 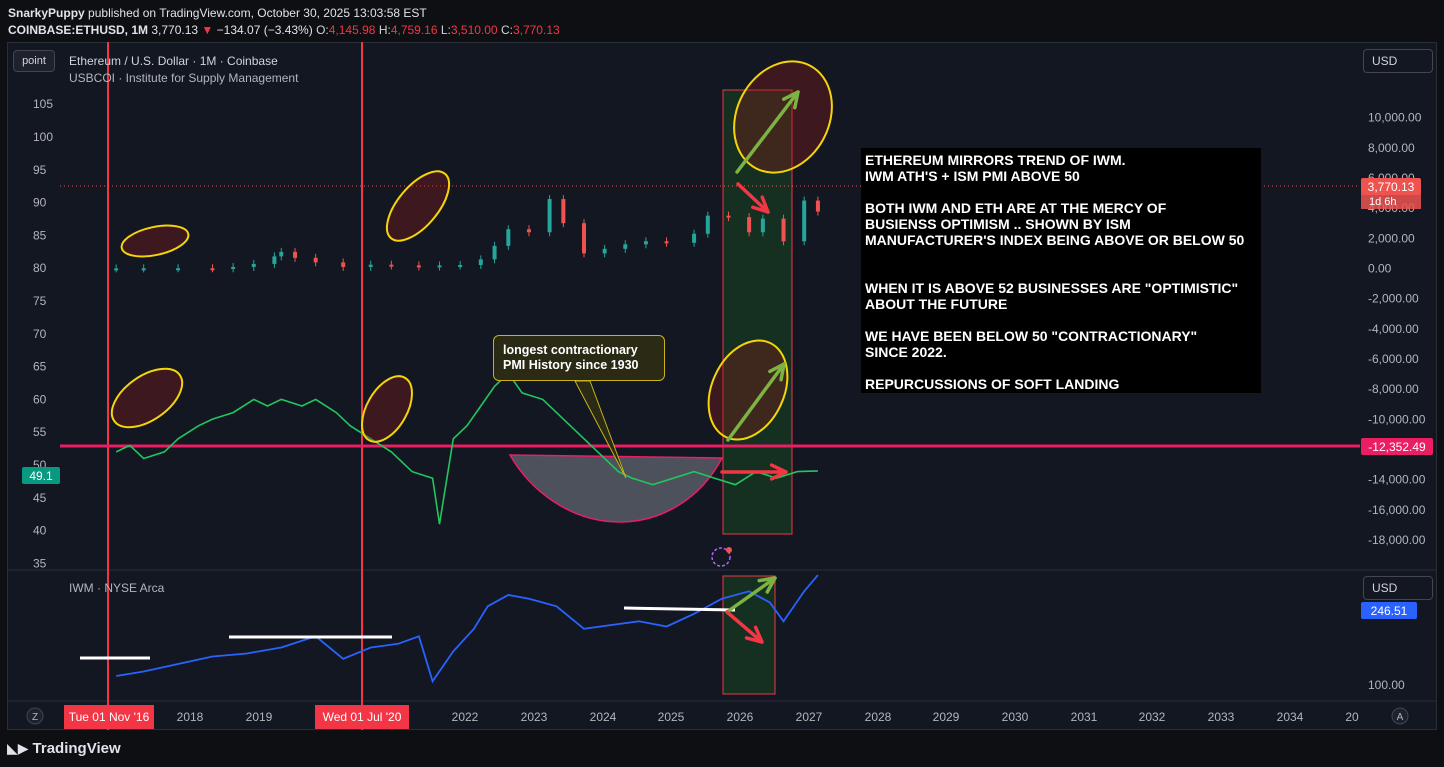 What do you see at coordinates (1015, 717) in the screenshot?
I see `x-axis-year-label: 2030` at bounding box center [1015, 717].